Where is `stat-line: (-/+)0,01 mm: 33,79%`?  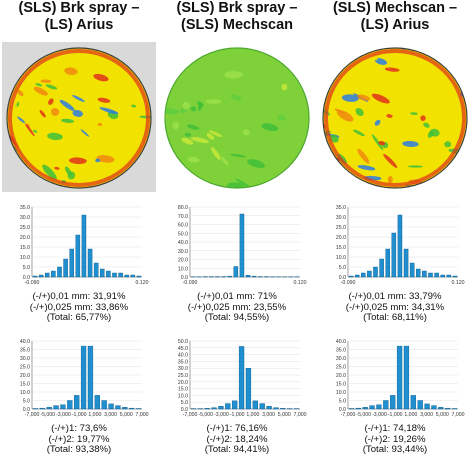
stat-line: (-/+)0,01 mm: 33,79% is located at coordinates (395, 296).